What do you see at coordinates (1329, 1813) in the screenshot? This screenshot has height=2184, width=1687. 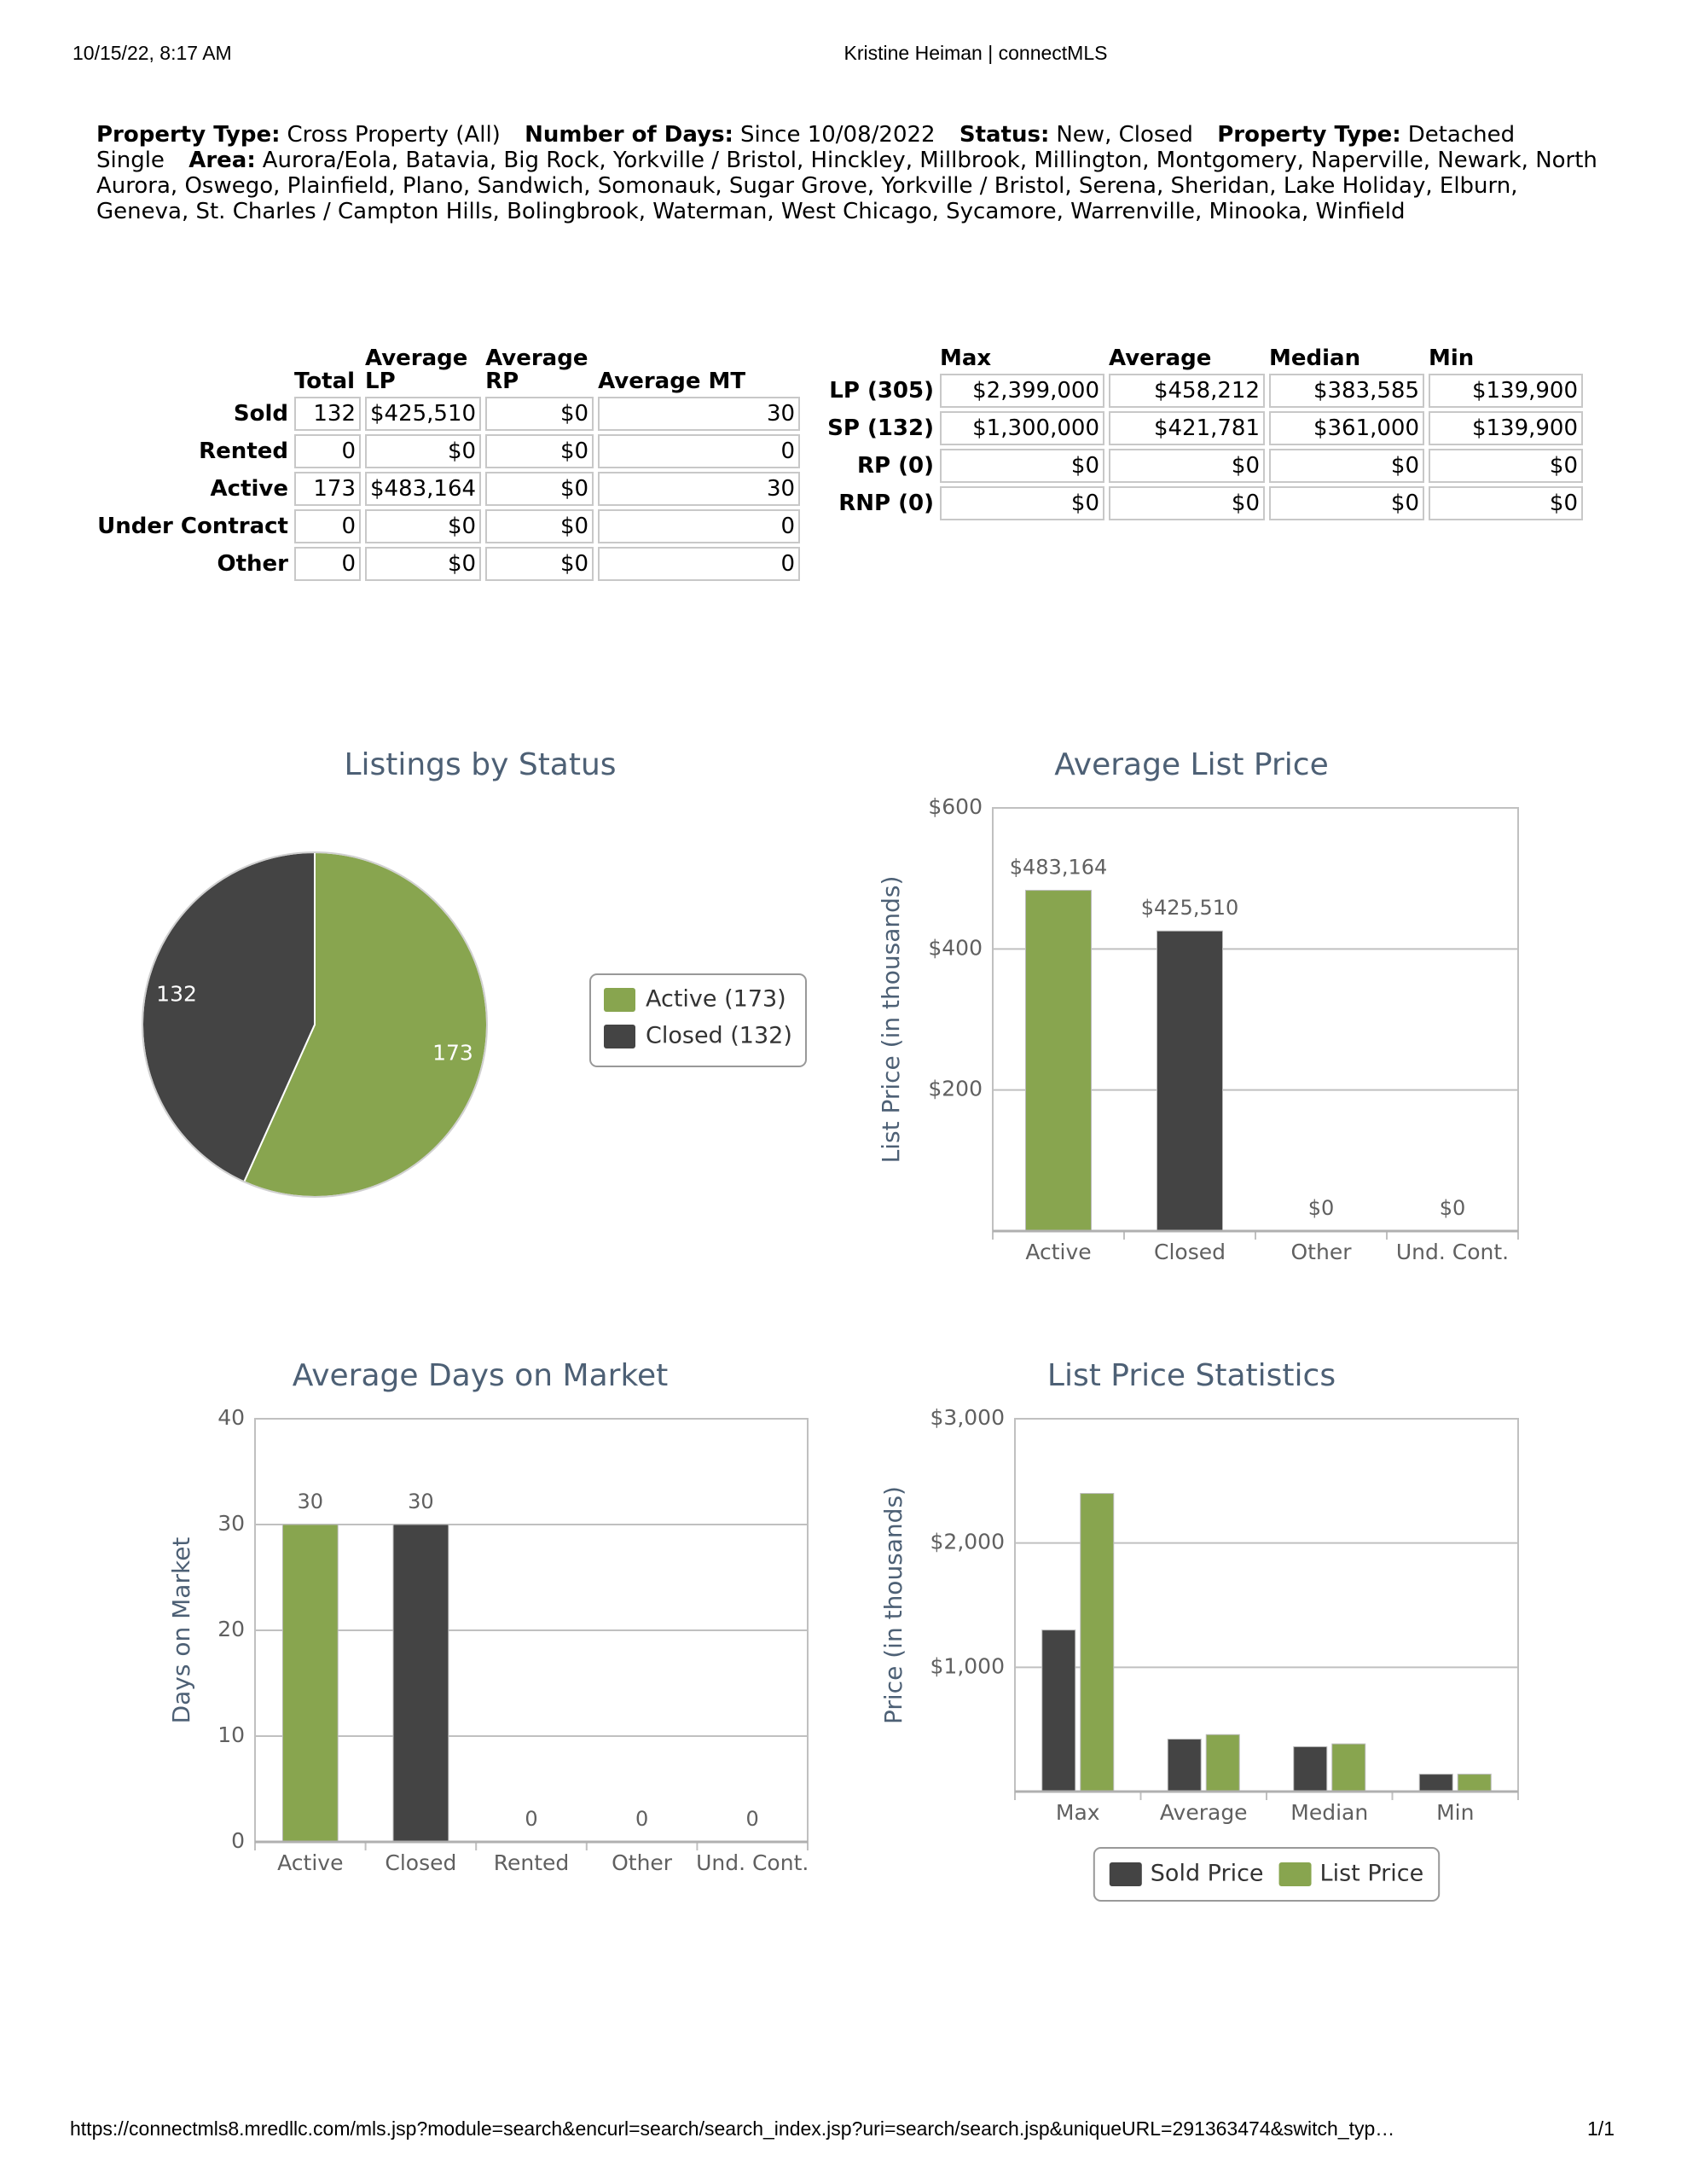 I see `x-tick-label: Median` at bounding box center [1329, 1813].